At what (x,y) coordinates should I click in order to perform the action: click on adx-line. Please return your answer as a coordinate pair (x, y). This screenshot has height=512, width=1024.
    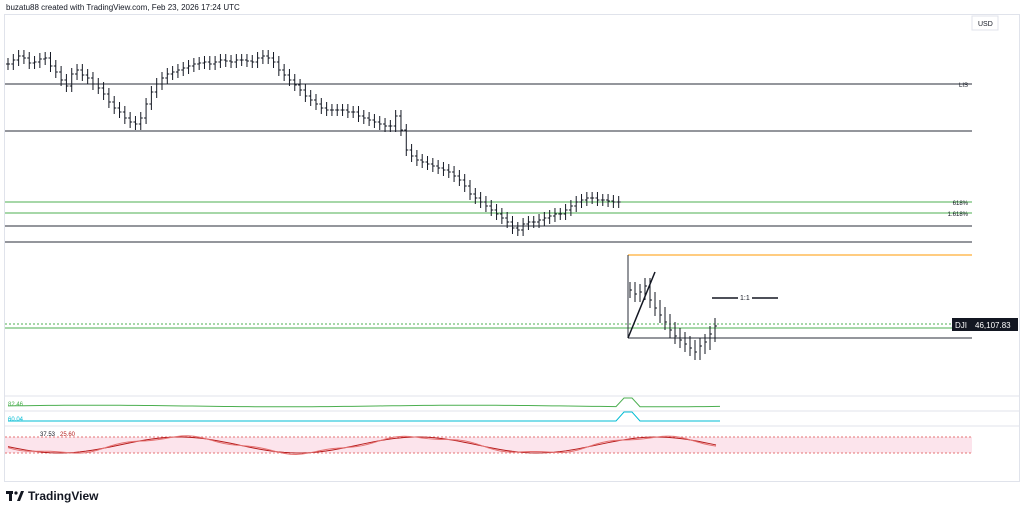
    Looking at the image, I should click on (364, 416).